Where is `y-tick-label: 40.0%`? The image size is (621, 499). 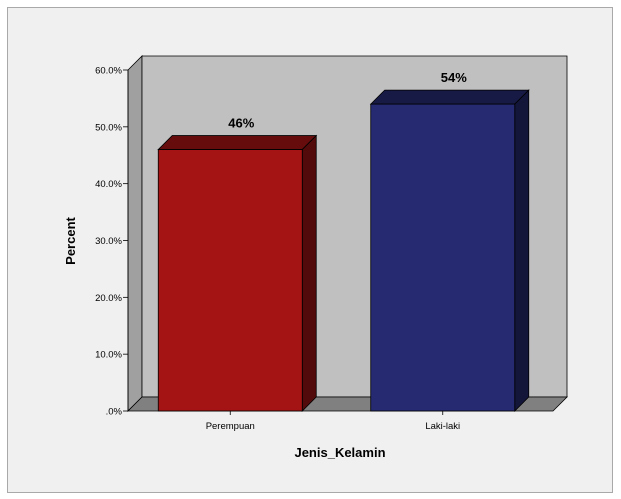 y-tick-label: 40.0% is located at coordinates (108, 184).